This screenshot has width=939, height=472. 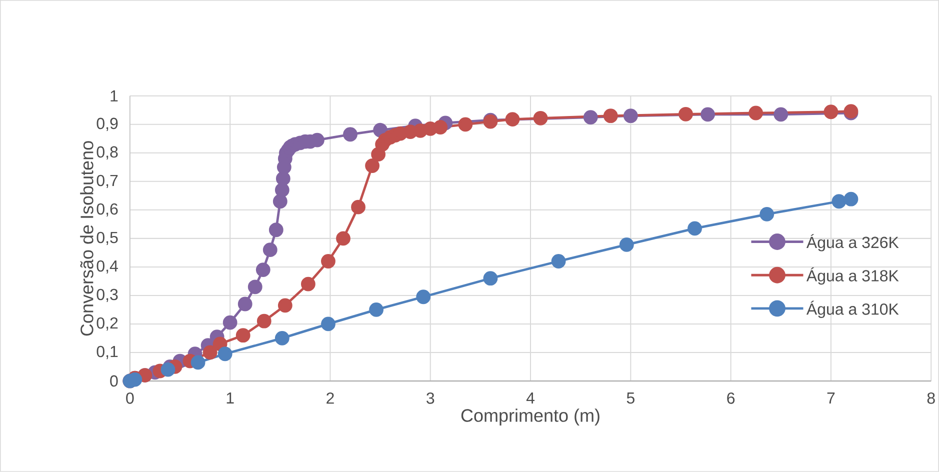 I want to click on y-tick-label: 0,9, so click(x=107, y=125).